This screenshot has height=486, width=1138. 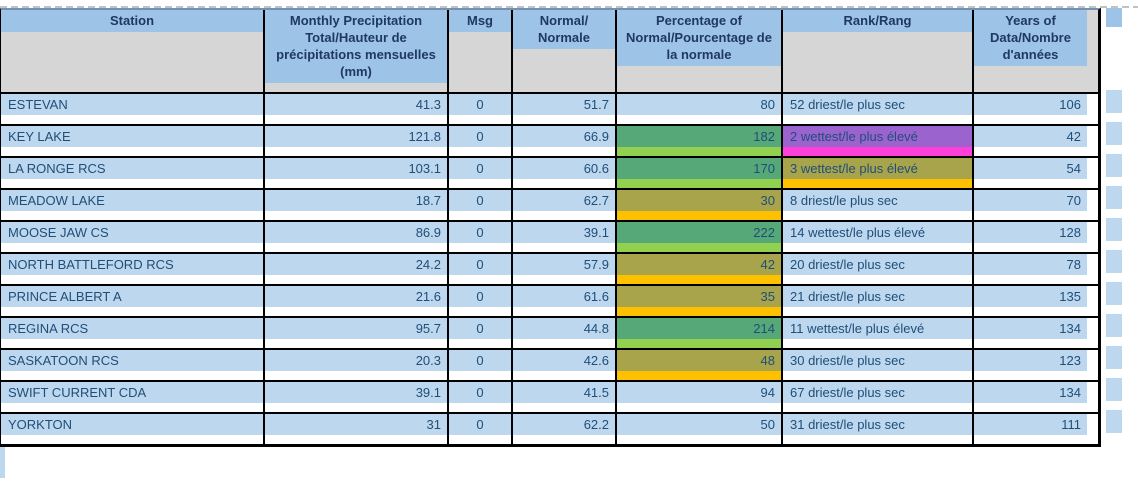 What do you see at coordinates (1030, 269) in the screenshot?
I see `cell-years: 78` at bounding box center [1030, 269].